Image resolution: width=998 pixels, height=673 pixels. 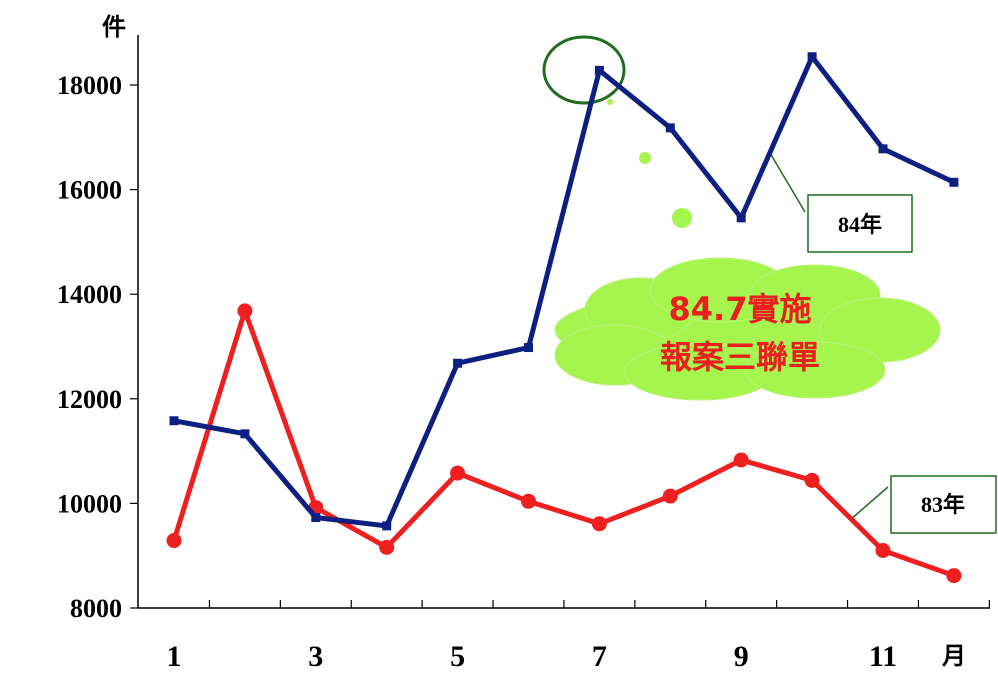 What do you see at coordinates (740, 357) in the screenshot?
I see `annotation-line-2: 報案三聯單` at bounding box center [740, 357].